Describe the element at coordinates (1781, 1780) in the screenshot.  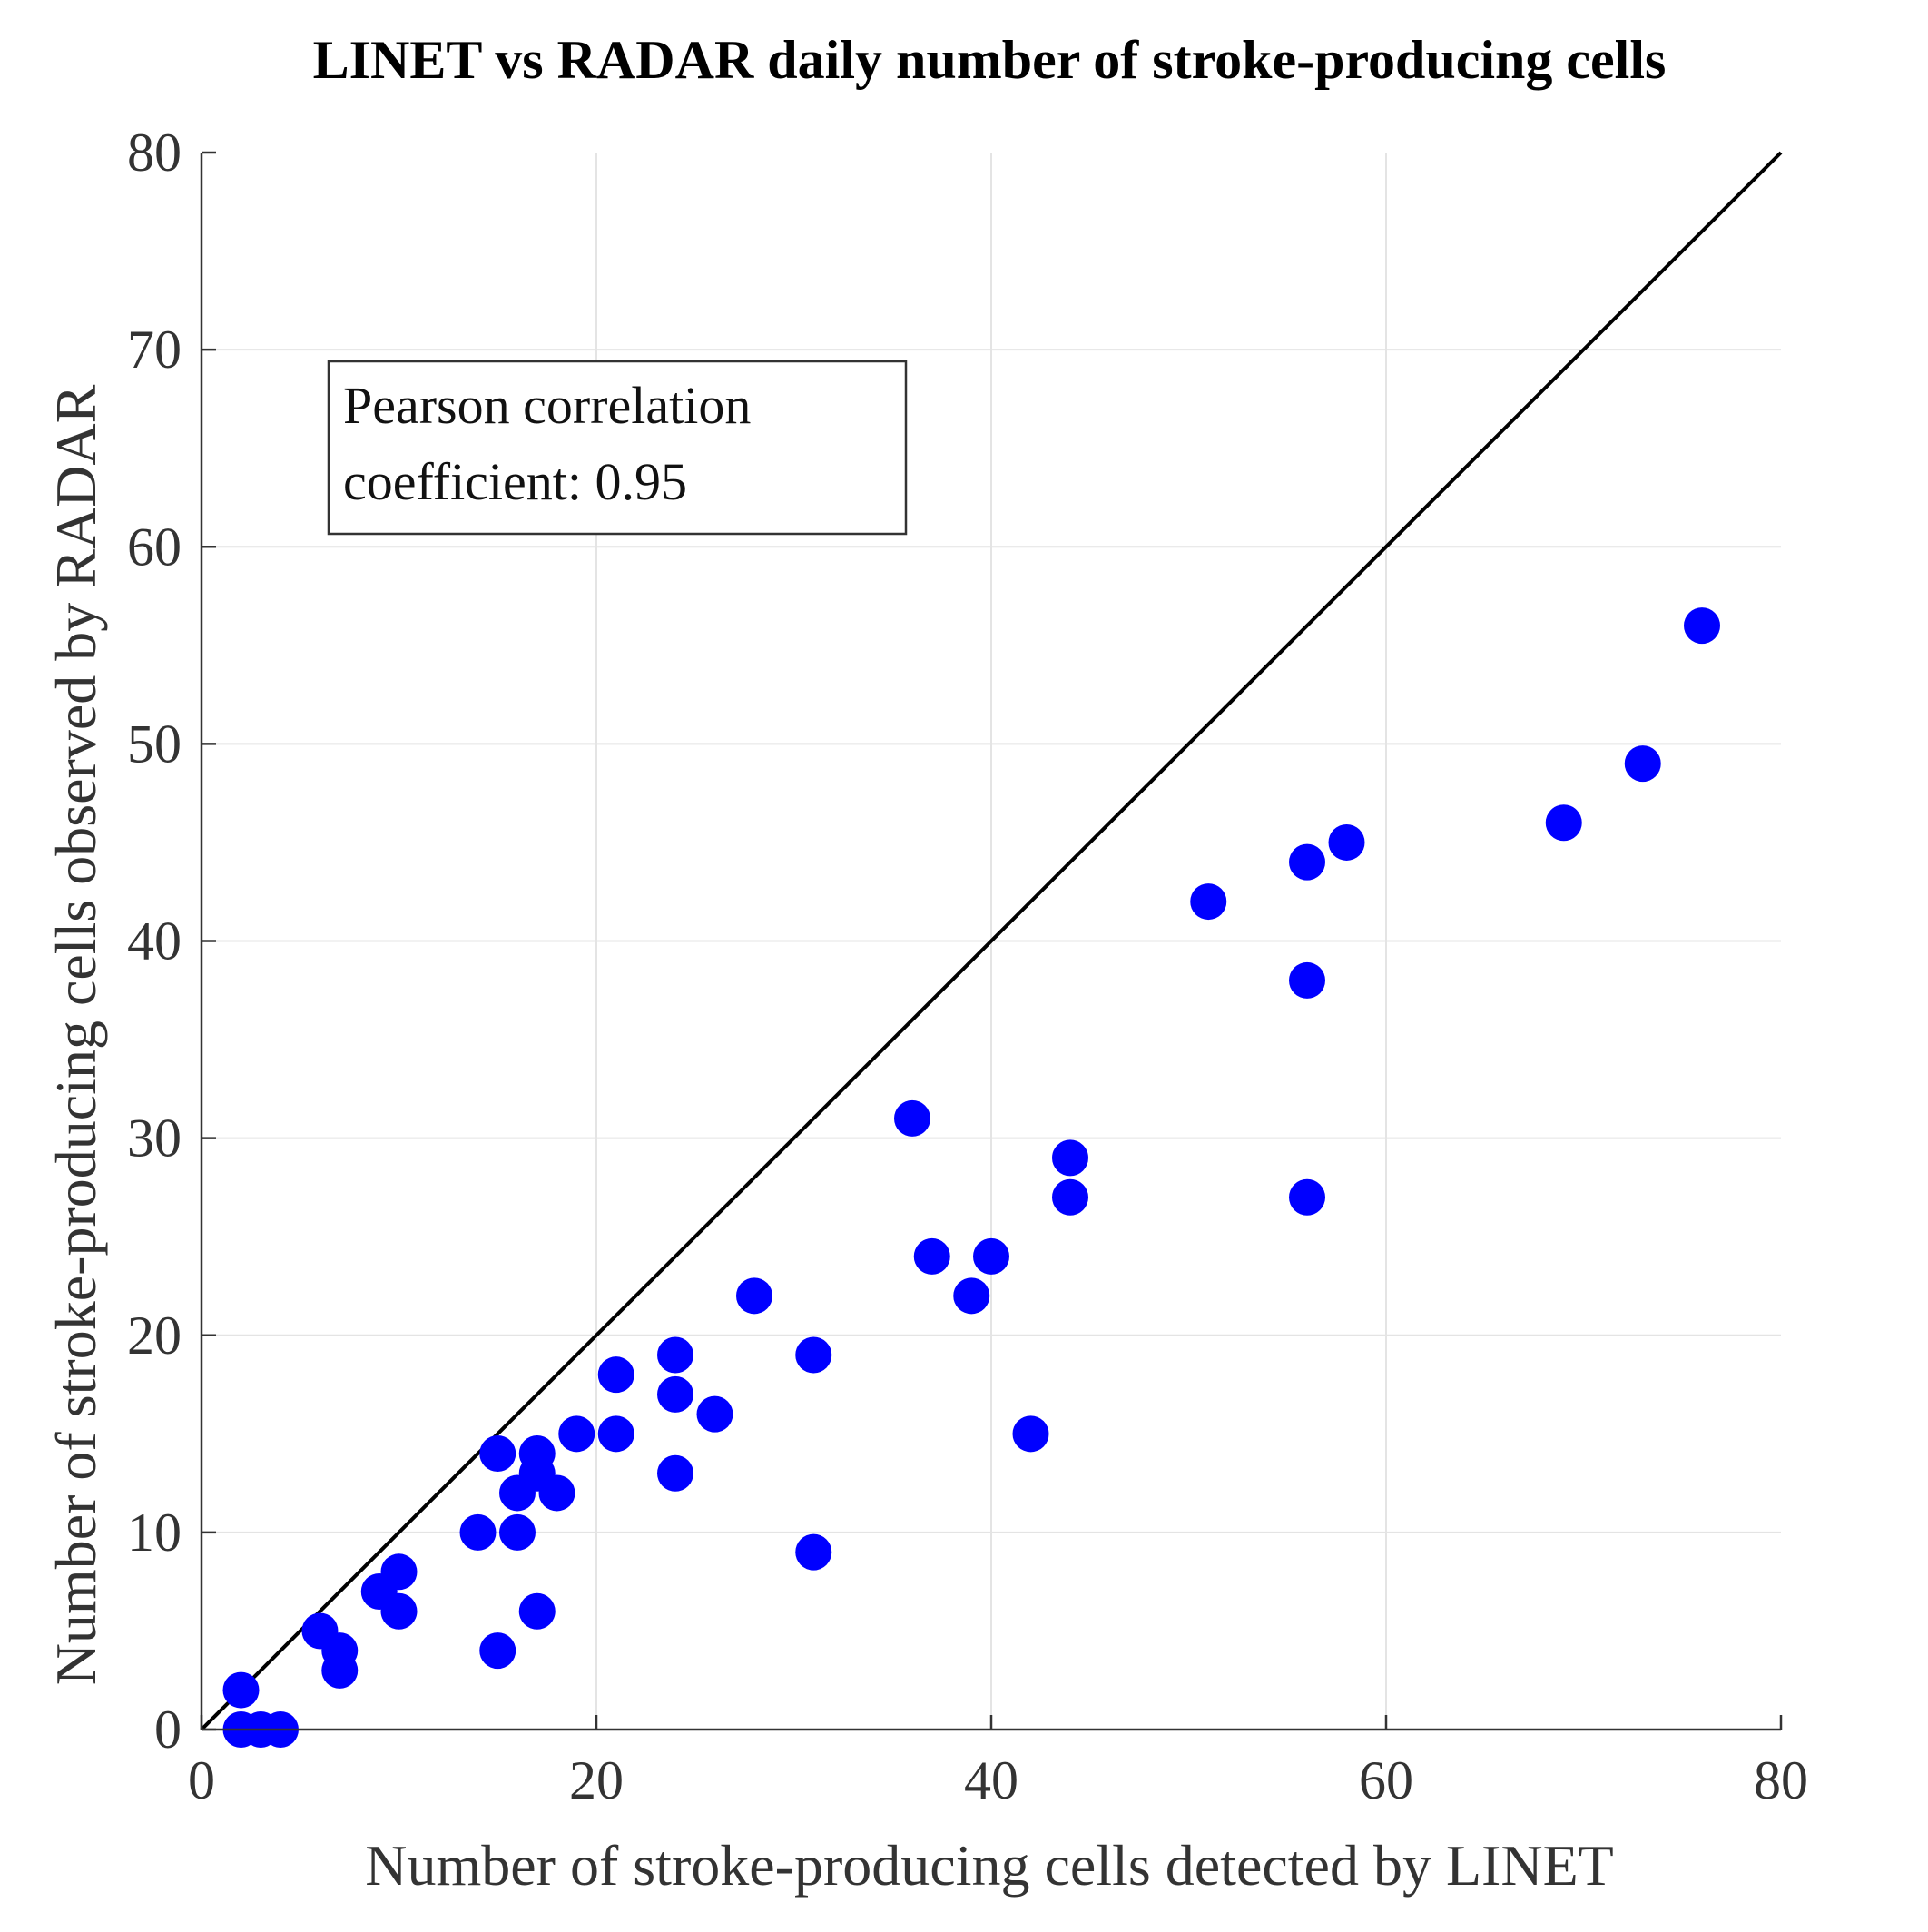
I see `x-tick-label: 80` at that location.